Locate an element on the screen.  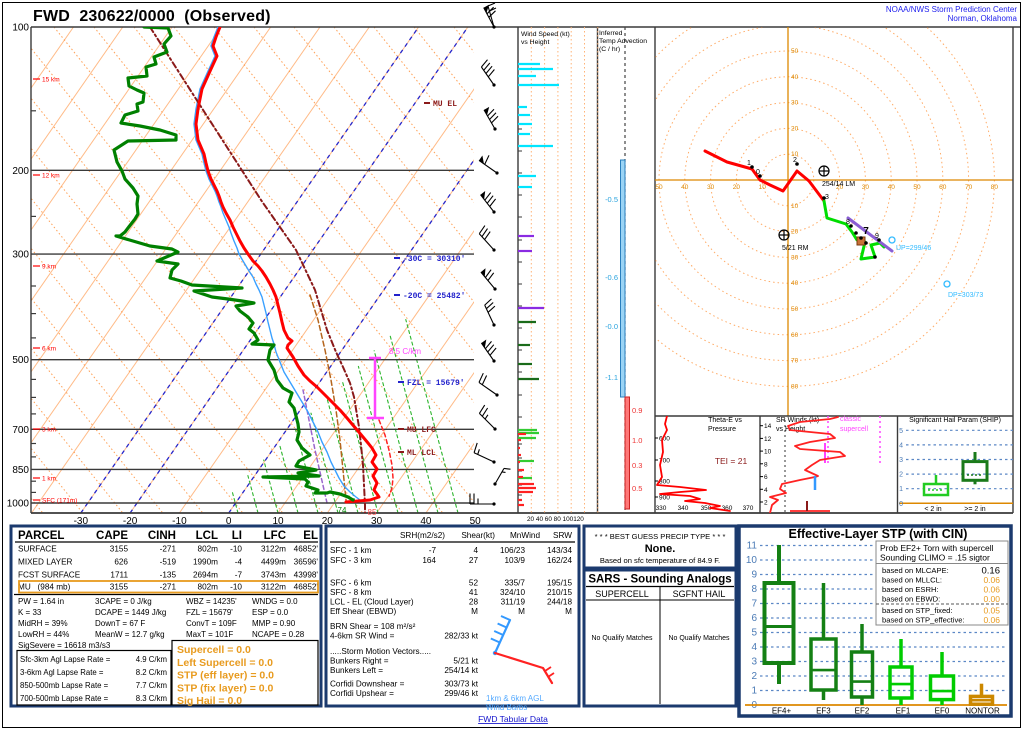
svg-text: 282/33 kt is located at coordinates (461, 636).